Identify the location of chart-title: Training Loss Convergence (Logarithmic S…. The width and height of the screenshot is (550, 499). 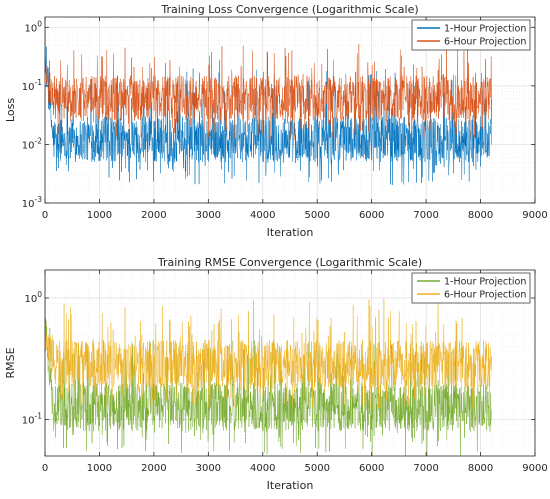
(289, 9).